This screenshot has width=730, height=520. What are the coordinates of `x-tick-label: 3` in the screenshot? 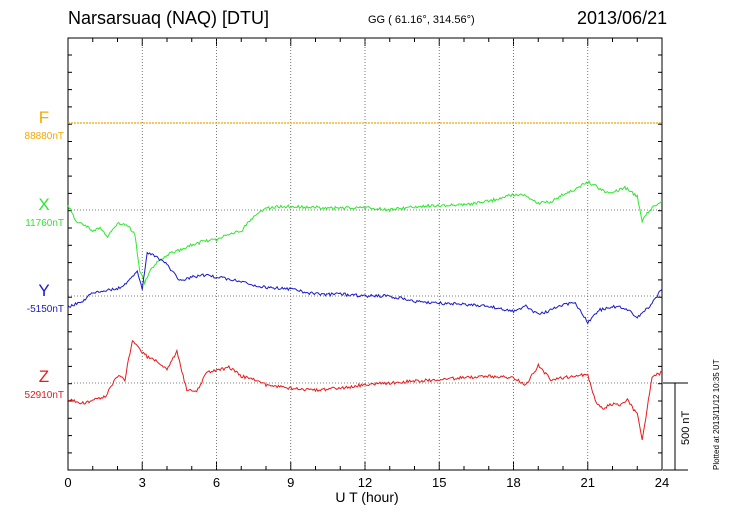 It's located at (142, 482).